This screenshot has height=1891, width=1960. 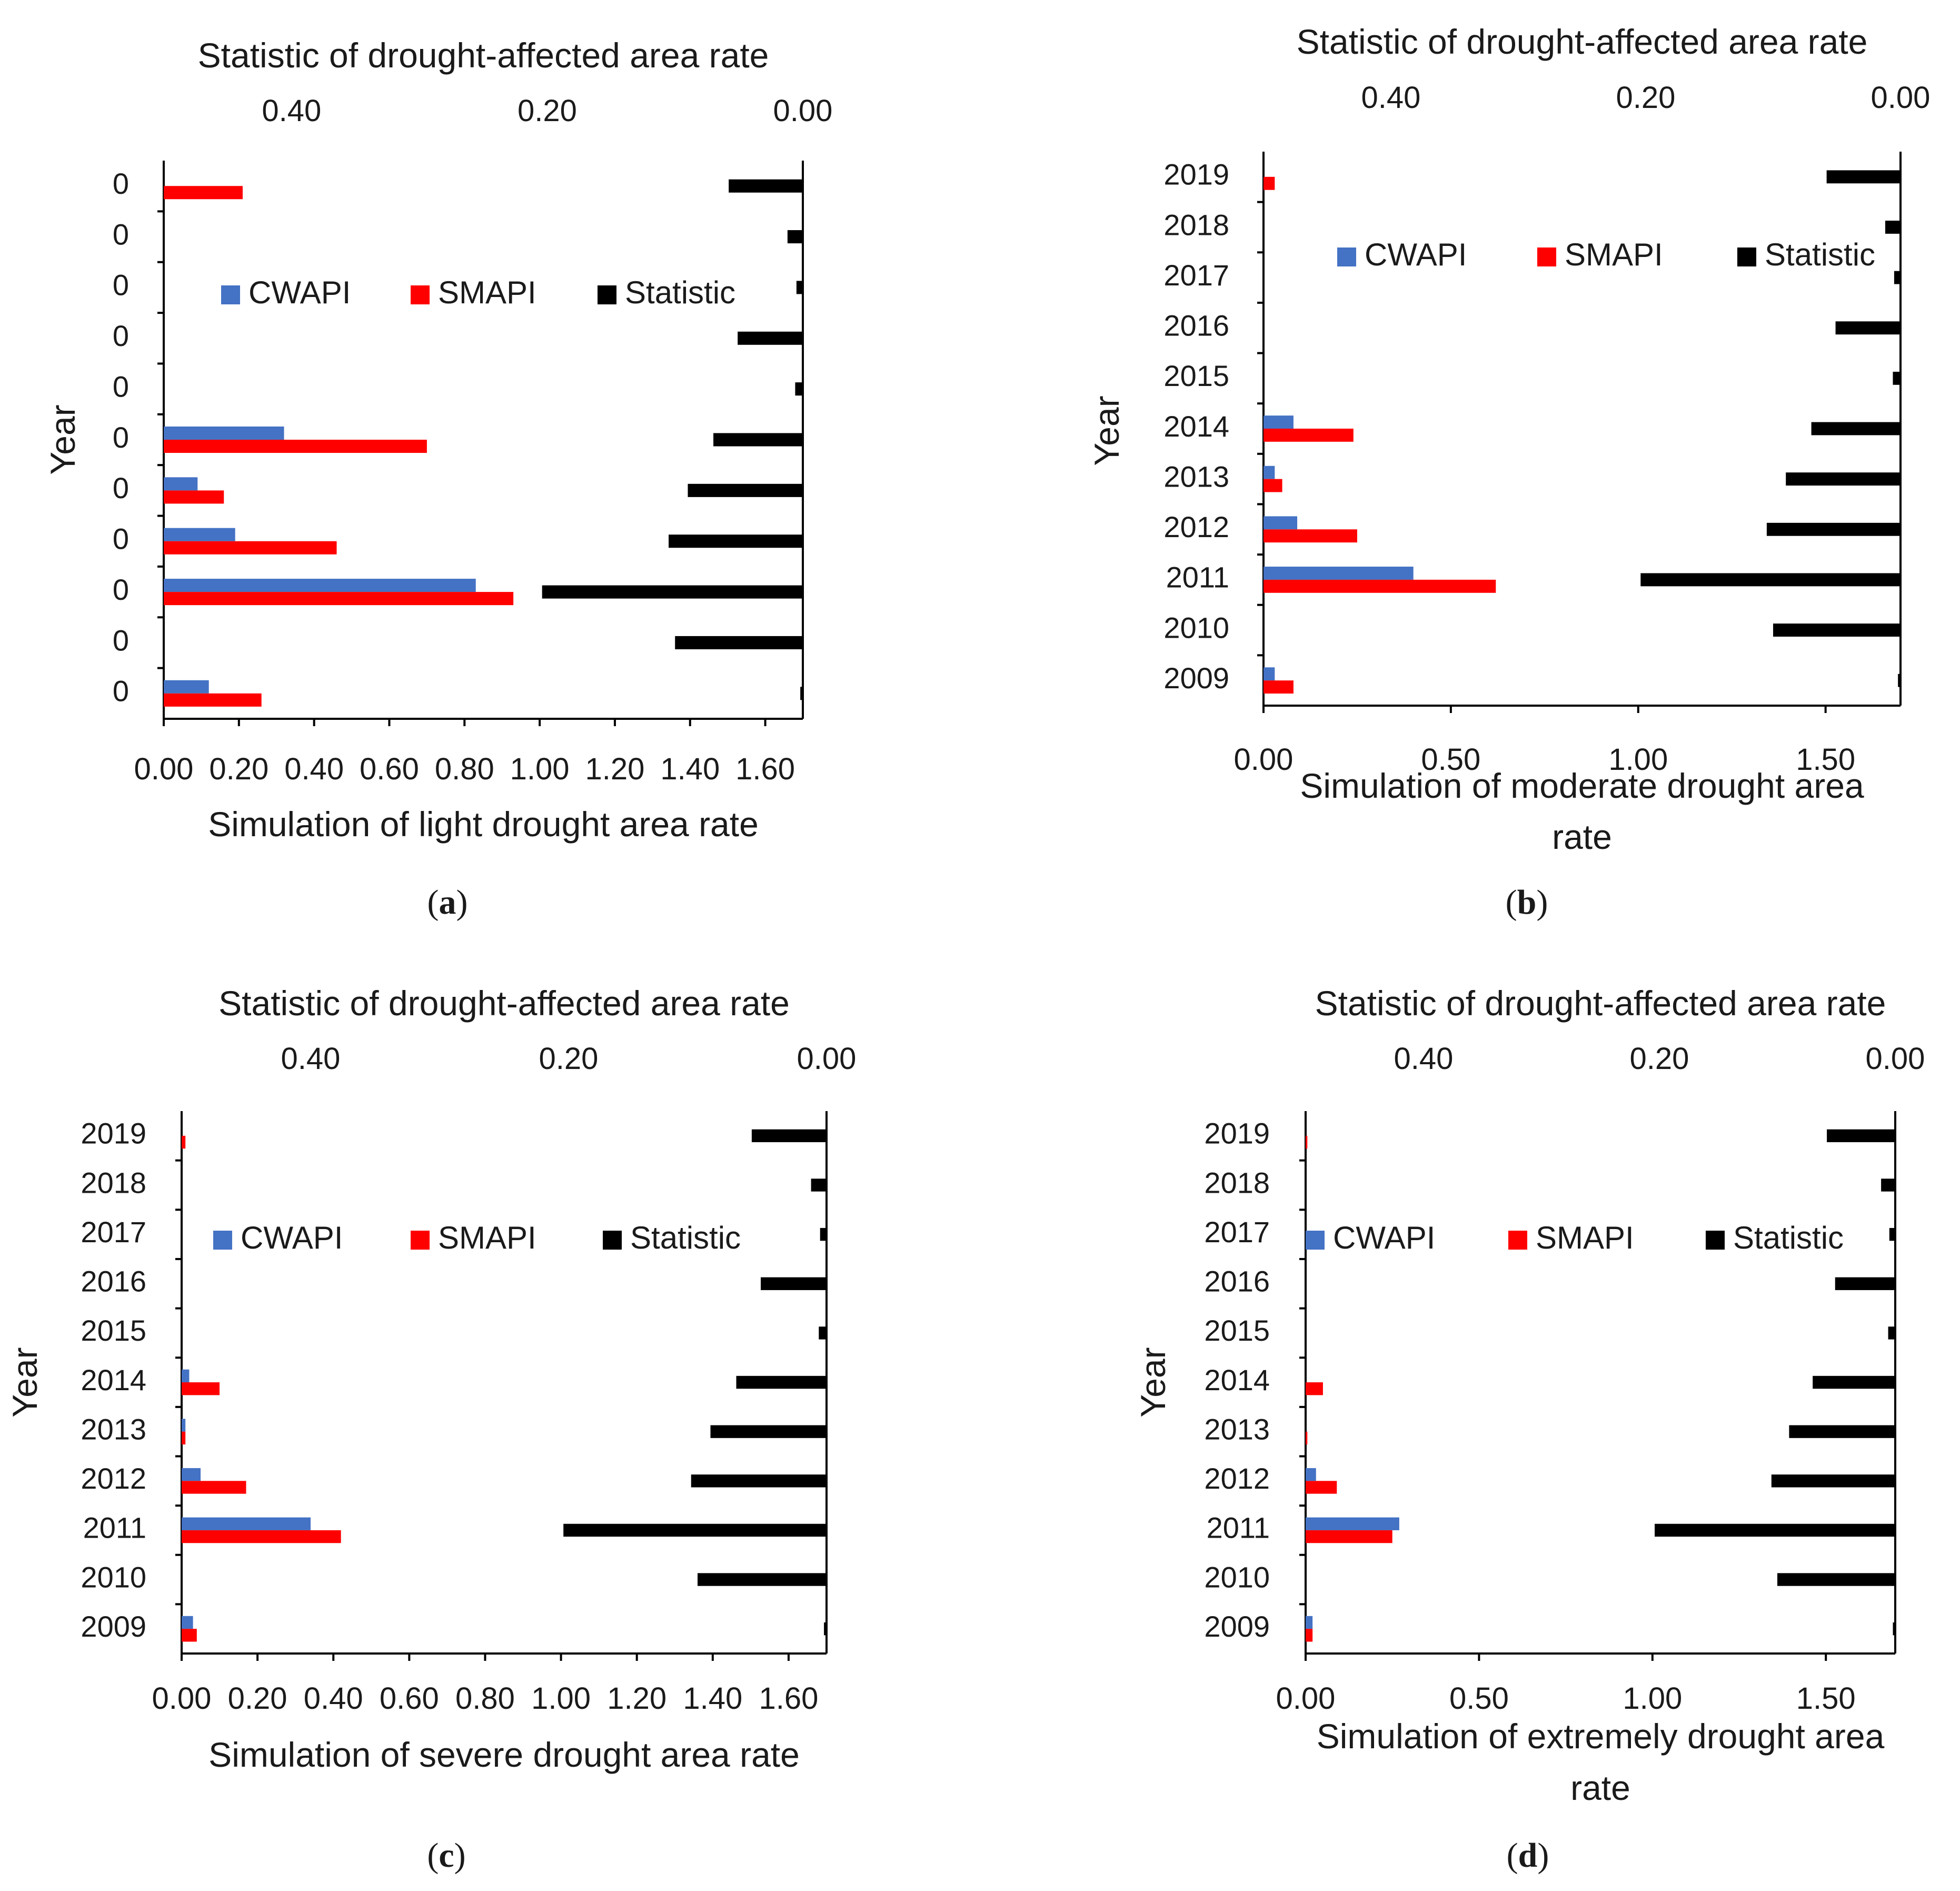 I want to click on year-label: 2016, so click(x=1196, y=326).